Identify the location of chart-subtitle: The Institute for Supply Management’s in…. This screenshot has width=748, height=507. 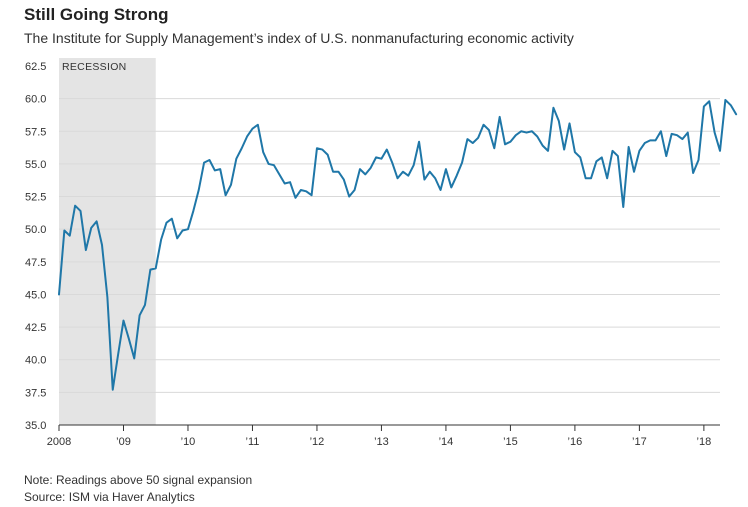
(299, 38).